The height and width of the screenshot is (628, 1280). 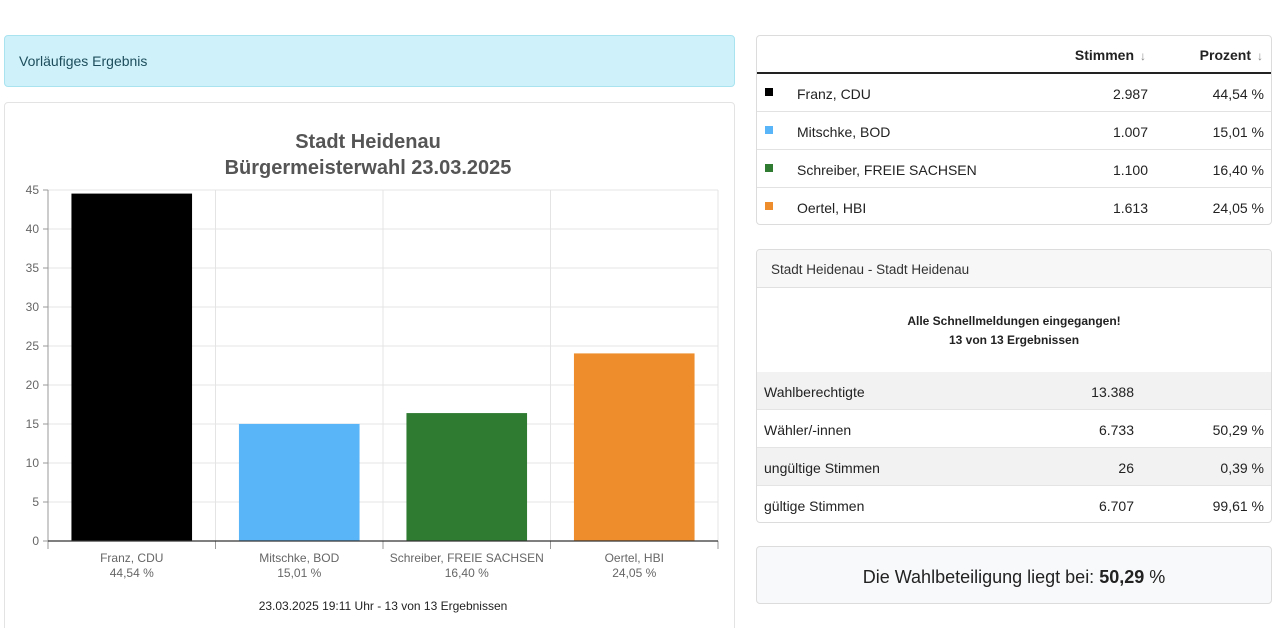 I want to click on table-row: Mitschke, BOD 1.007 15,01 %, so click(x=1014, y=131).